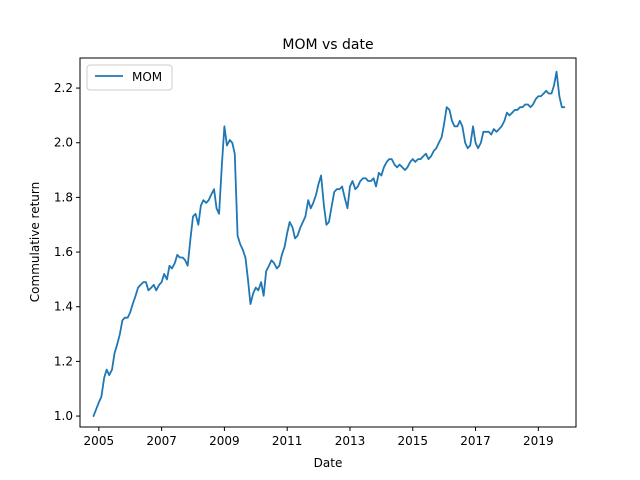 The height and width of the screenshot is (480, 640). Describe the element at coordinates (99, 441) in the screenshot. I see `x-tick-label: 2005` at that location.